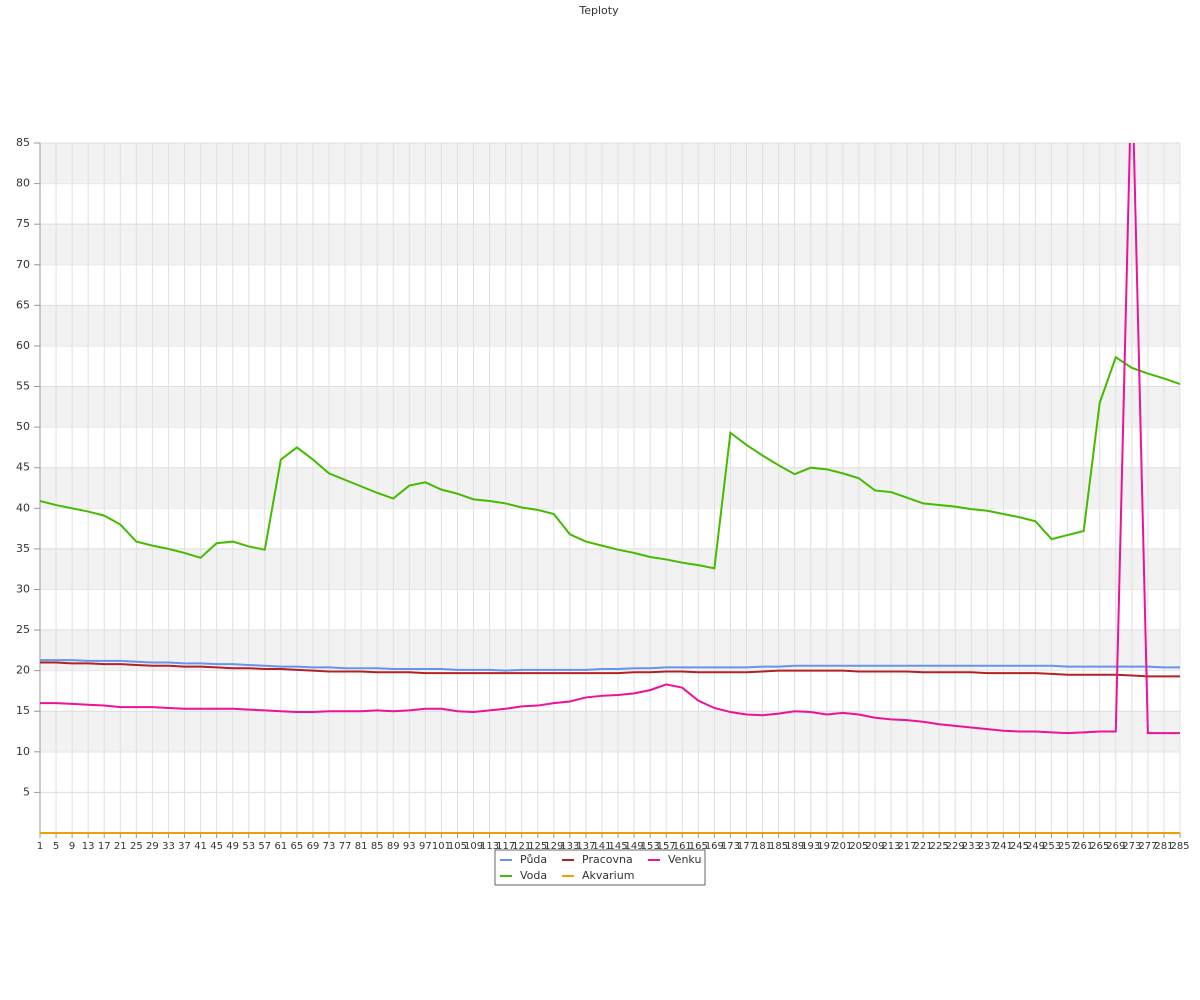 The image size is (1200, 1000). Describe the element at coordinates (441, 846) in the screenshot. I see `x-tick-label: 101` at that location.